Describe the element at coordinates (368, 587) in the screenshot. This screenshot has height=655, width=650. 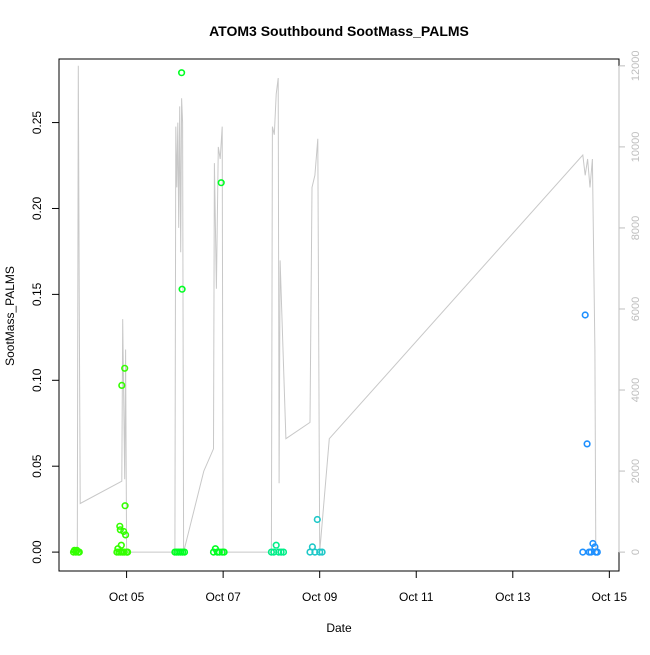
I see `x-axis: Oct 05 Oct 07 Oct 09 Oct 11 Oct 13 Oct 15` at that location.